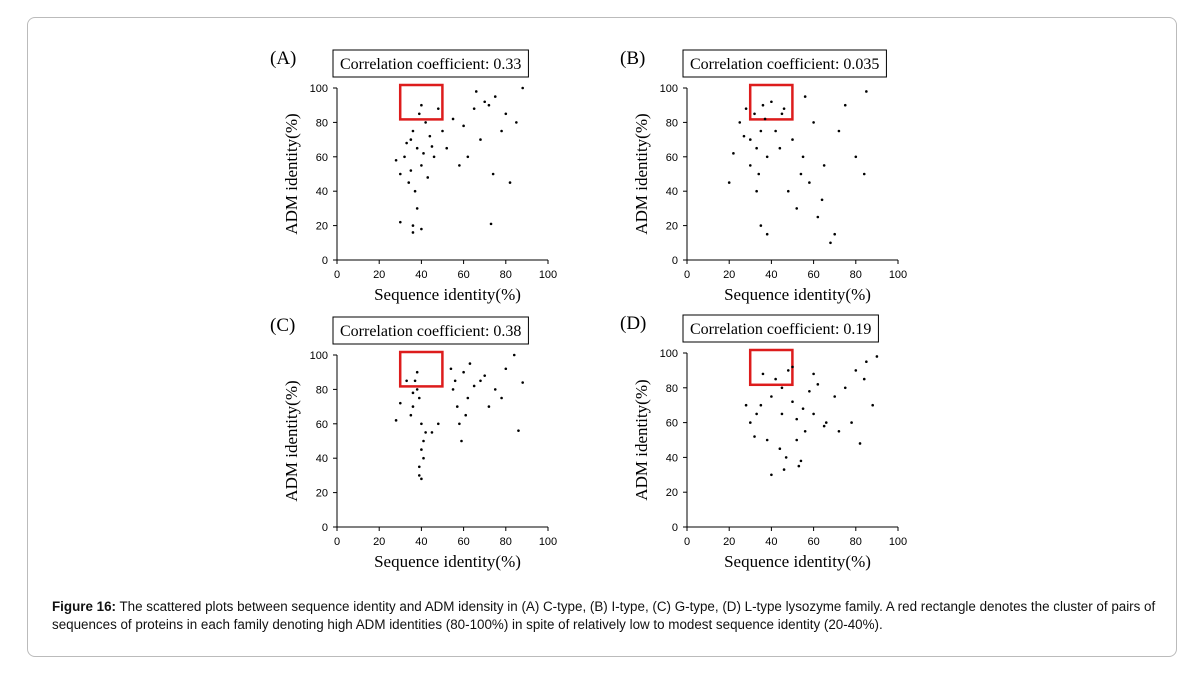 The width and height of the screenshot is (1196, 681). I want to click on y-tick-label: 20, so click(322, 227).